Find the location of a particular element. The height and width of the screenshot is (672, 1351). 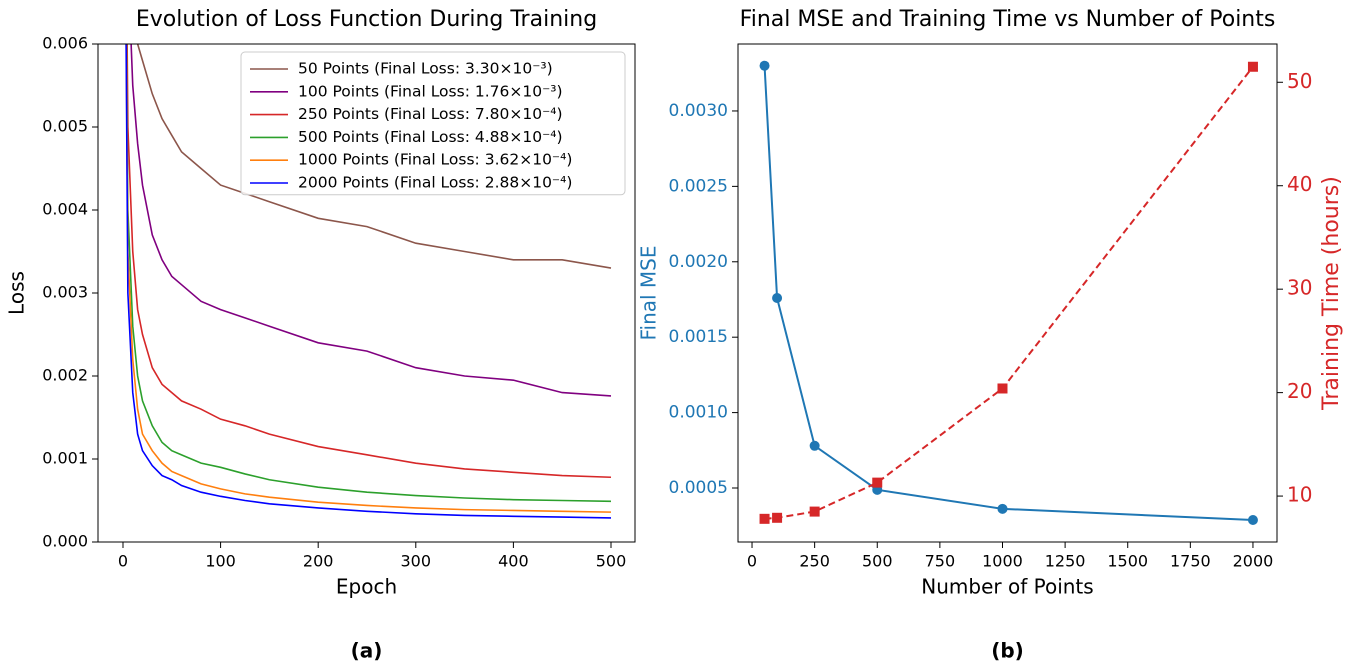

x-axis-label: Epoch is located at coordinates (366, 587).